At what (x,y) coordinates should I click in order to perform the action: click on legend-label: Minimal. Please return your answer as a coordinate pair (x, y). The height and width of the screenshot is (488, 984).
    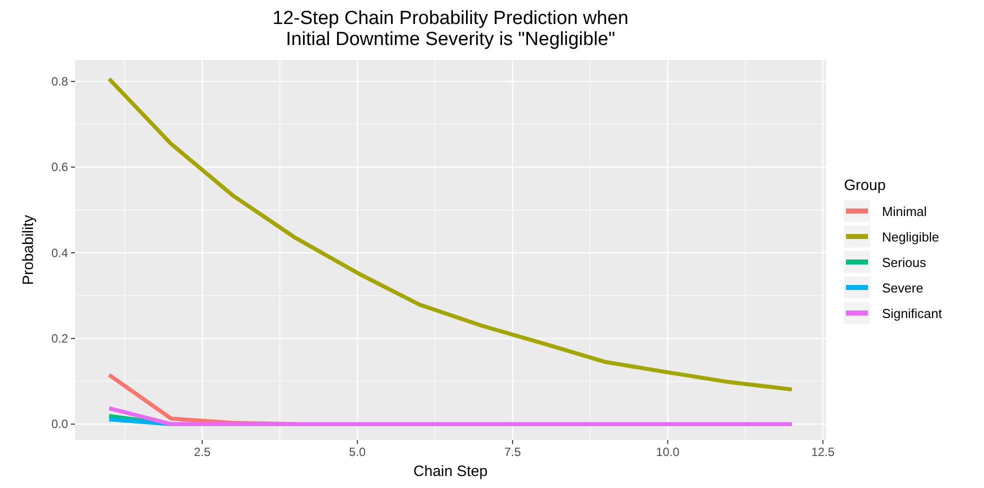
    Looking at the image, I should click on (904, 211).